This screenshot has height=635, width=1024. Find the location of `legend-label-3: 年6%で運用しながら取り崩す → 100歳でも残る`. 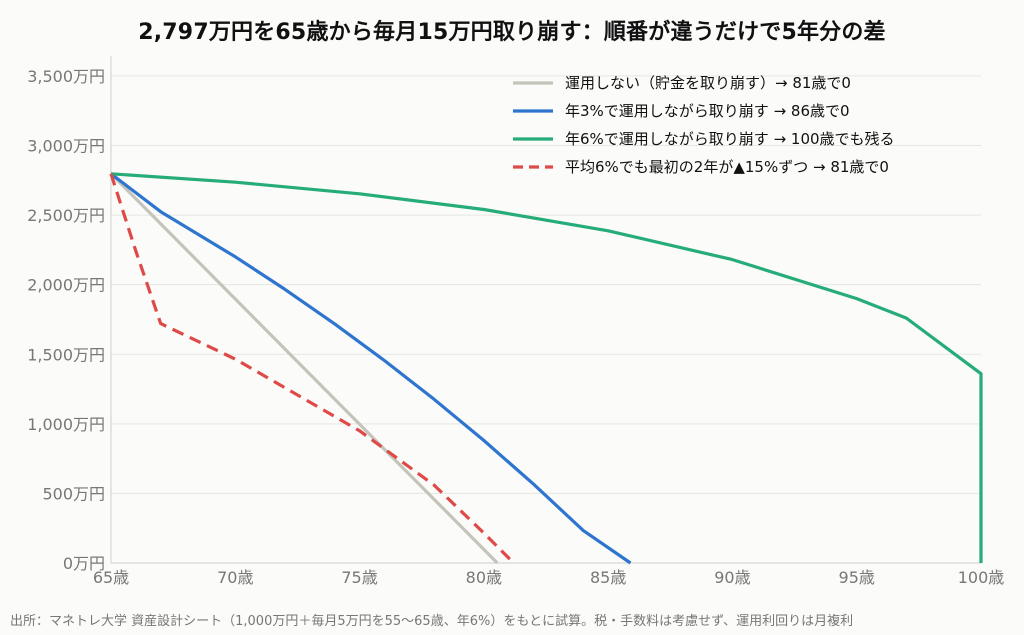

legend-label-3: 年6%で運用しながら取り崩す → 100歳でも残る is located at coordinates (730, 139).